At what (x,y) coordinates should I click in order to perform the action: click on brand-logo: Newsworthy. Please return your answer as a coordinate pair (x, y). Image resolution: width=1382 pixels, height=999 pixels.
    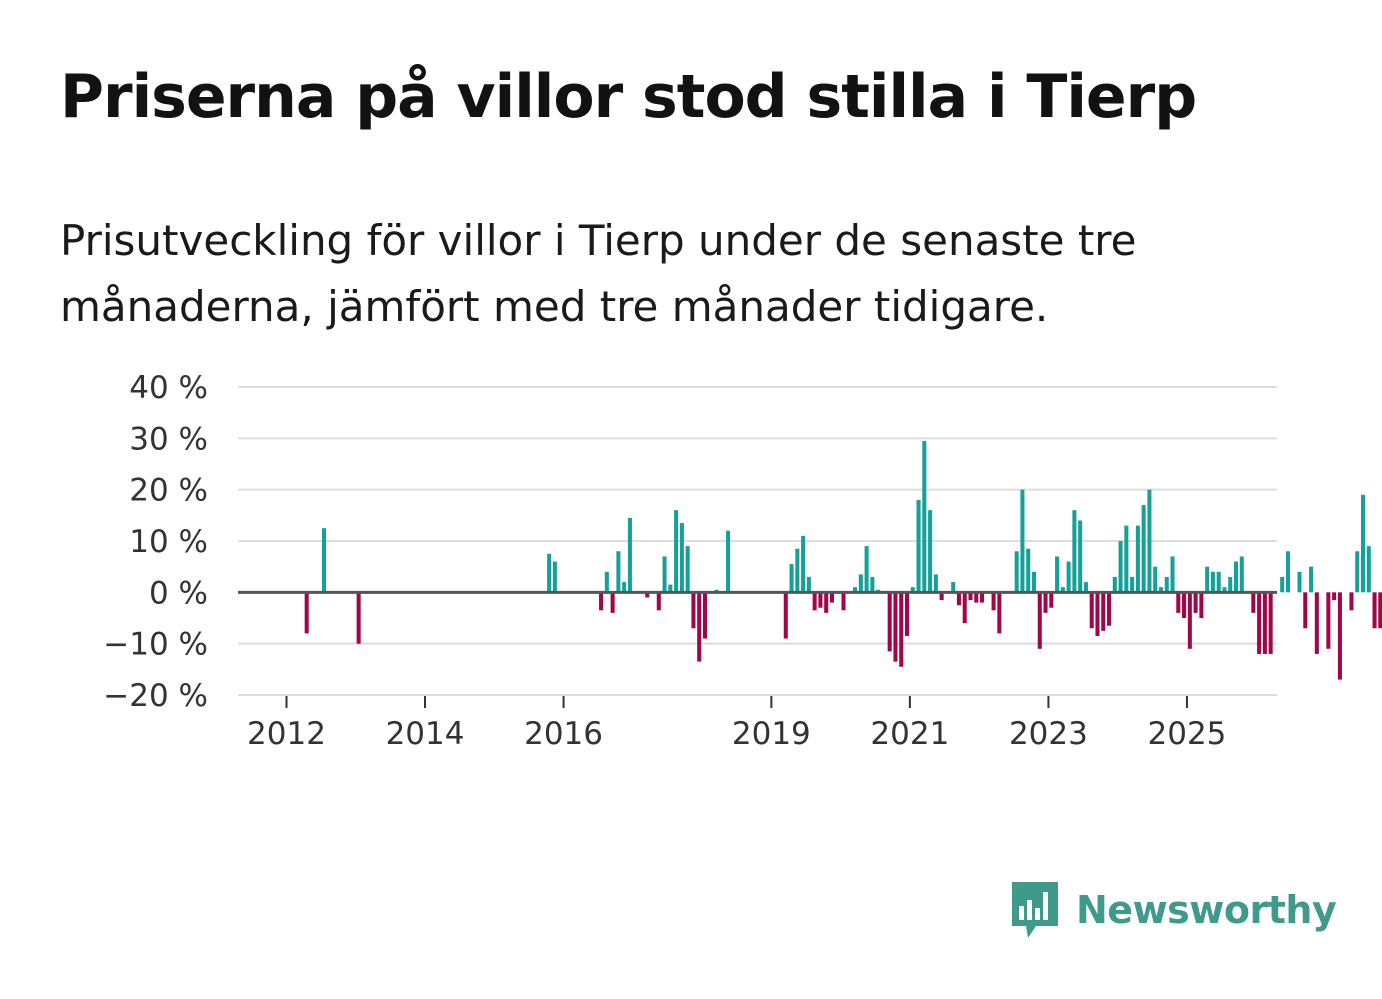
    Looking at the image, I should click on (1173, 910).